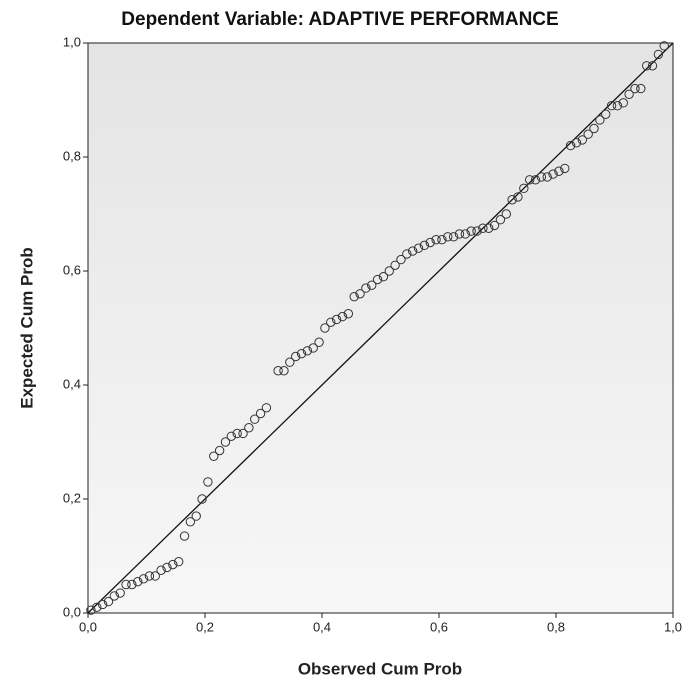 This screenshot has height=684, width=687. I want to click on y-tick-label: 0,2, so click(72, 497).